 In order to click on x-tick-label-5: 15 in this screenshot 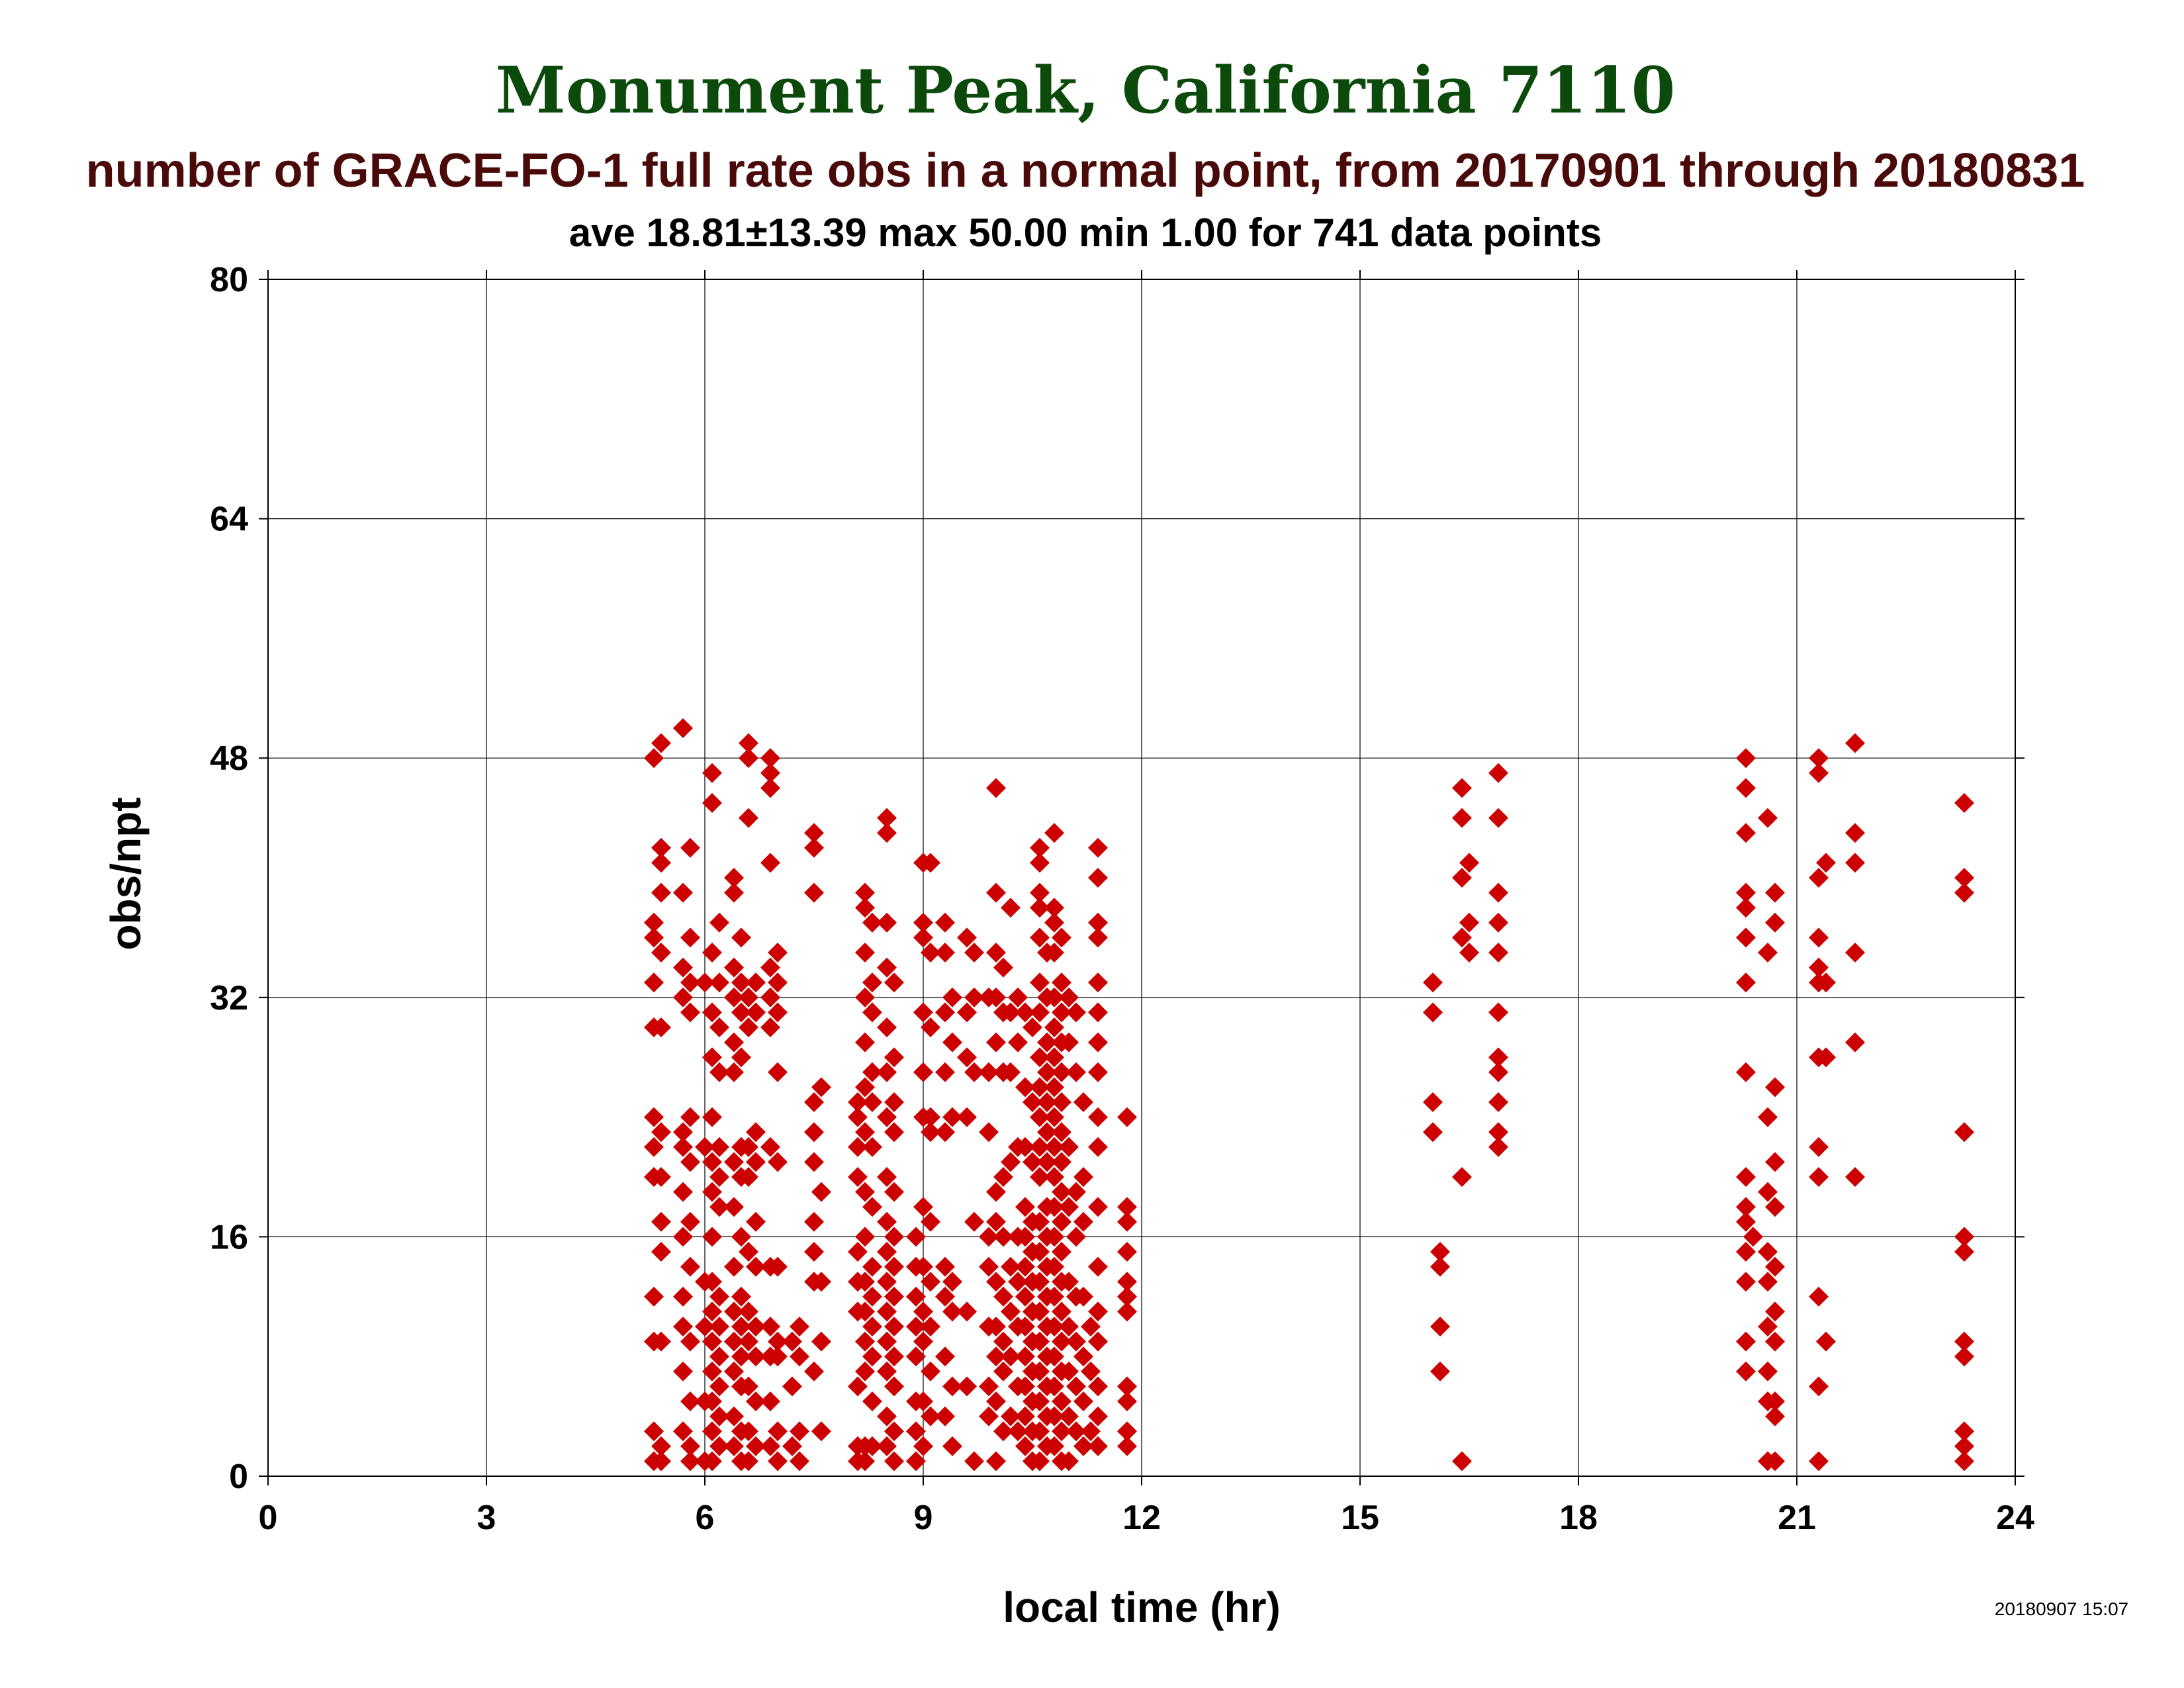, I will do `click(1360, 1518)`.